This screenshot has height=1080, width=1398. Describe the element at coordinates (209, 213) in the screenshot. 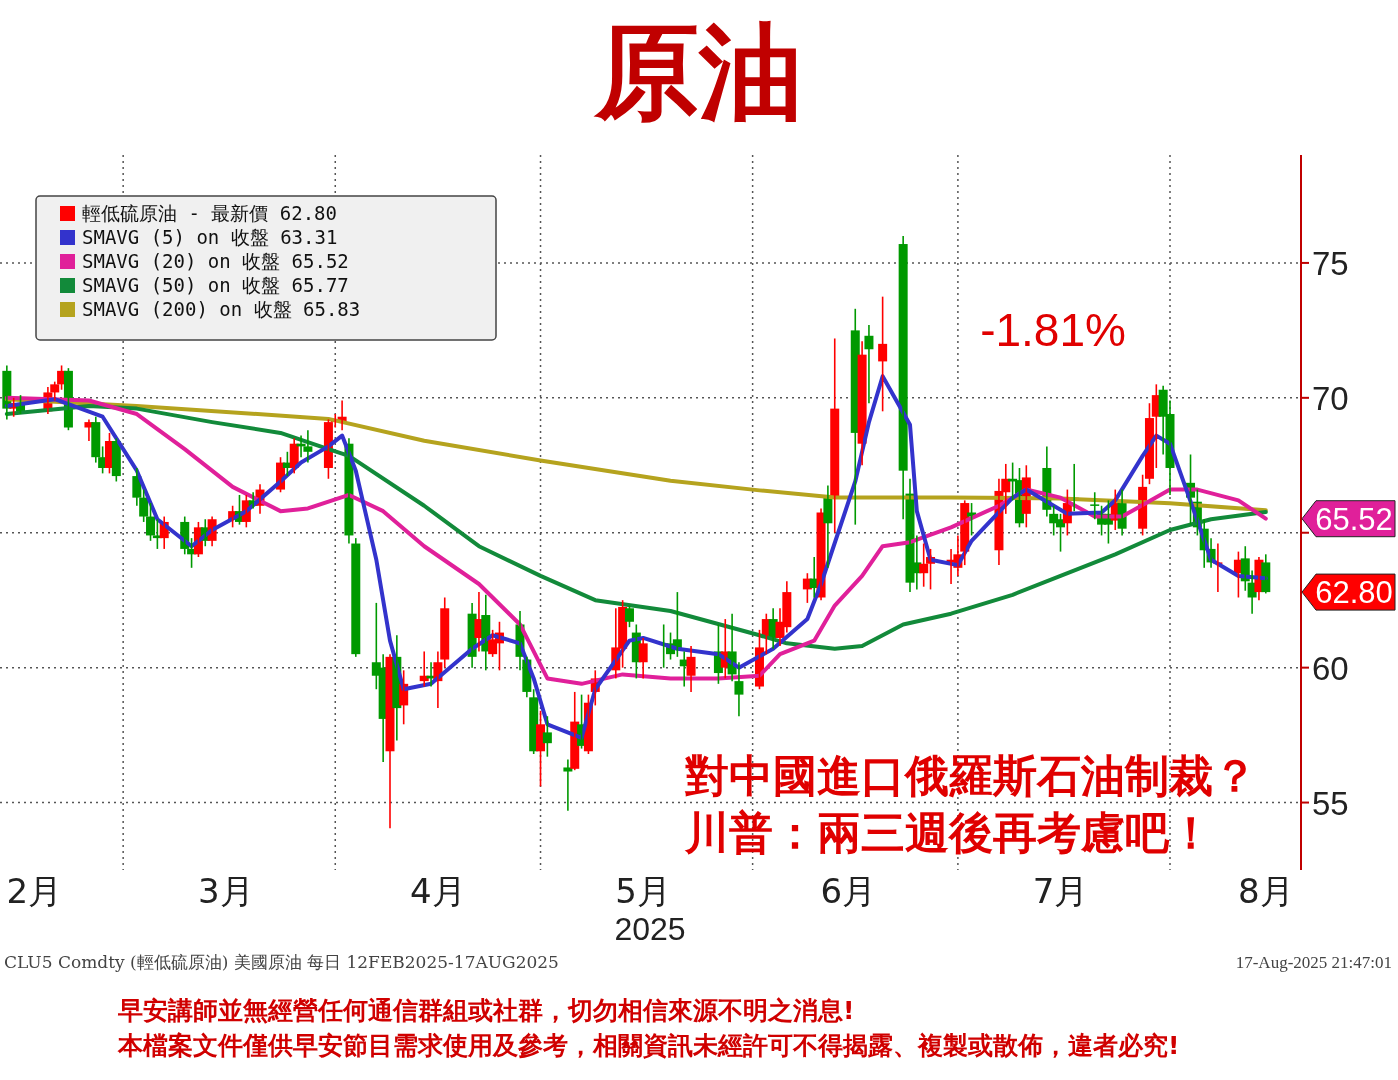

I see `legend-label: 輕低硫原油 - 最新價 62.80` at that location.